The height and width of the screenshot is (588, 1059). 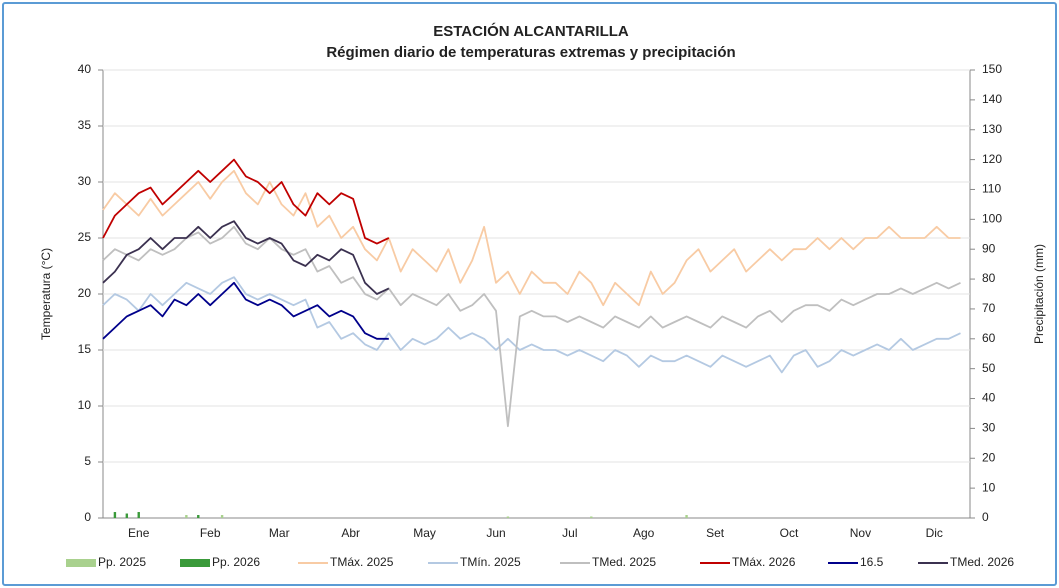 What do you see at coordinates (85, 293) in the screenshot?
I see `y-tick-label: 20` at bounding box center [85, 293].